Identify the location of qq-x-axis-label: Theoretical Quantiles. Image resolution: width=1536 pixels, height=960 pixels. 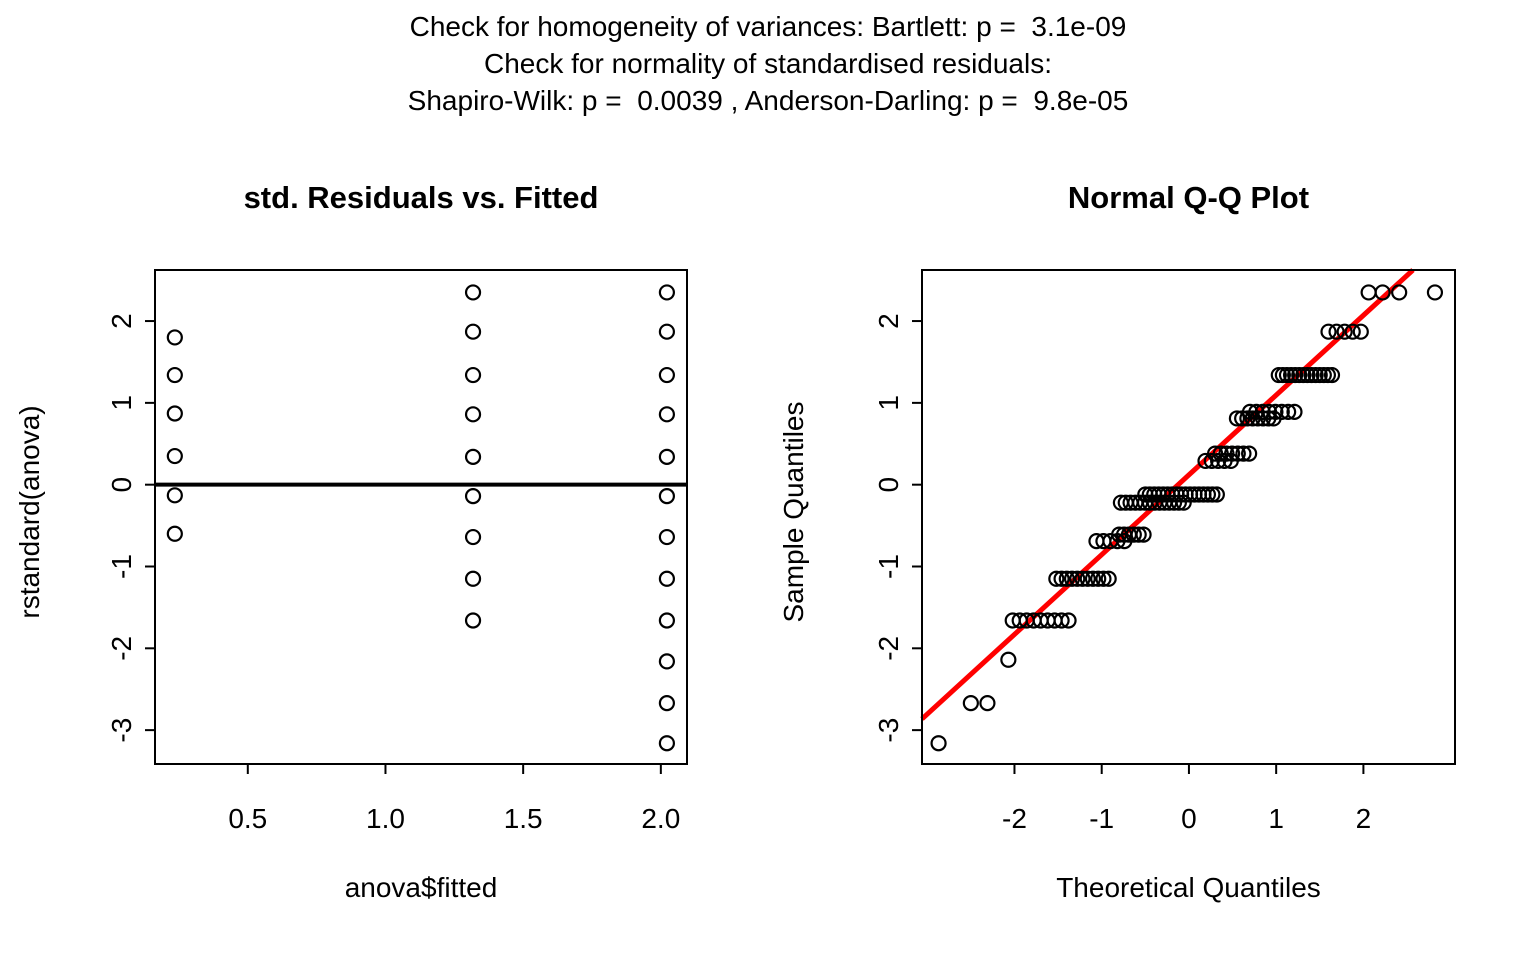
(1188, 887).